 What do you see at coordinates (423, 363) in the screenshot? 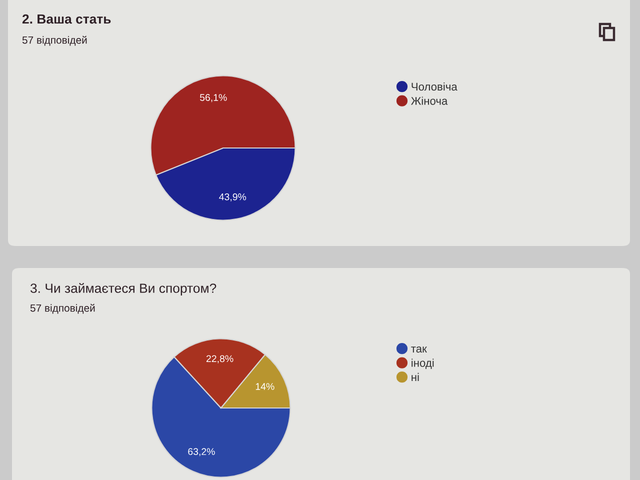
I see `legend-label: іноді` at bounding box center [423, 363].